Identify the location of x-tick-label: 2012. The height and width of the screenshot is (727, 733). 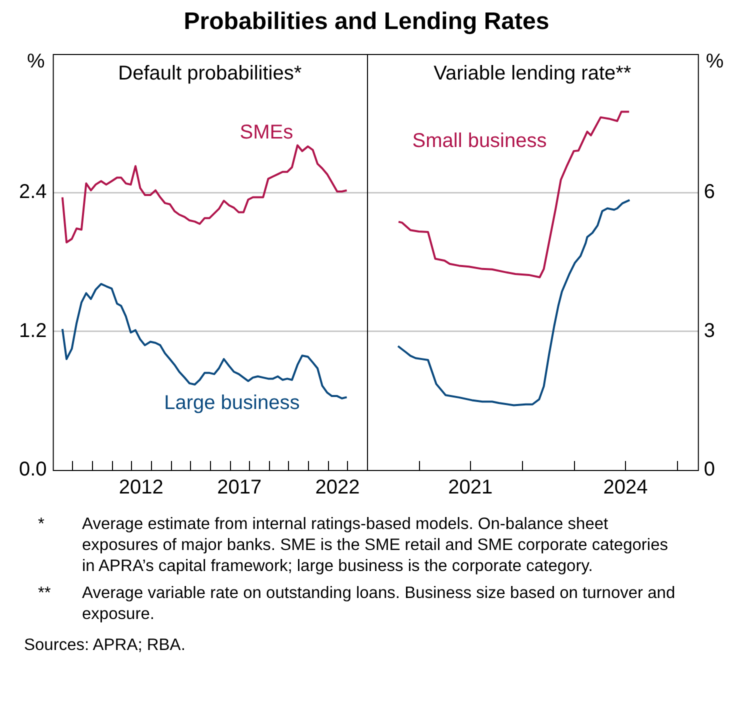
(140, 487).